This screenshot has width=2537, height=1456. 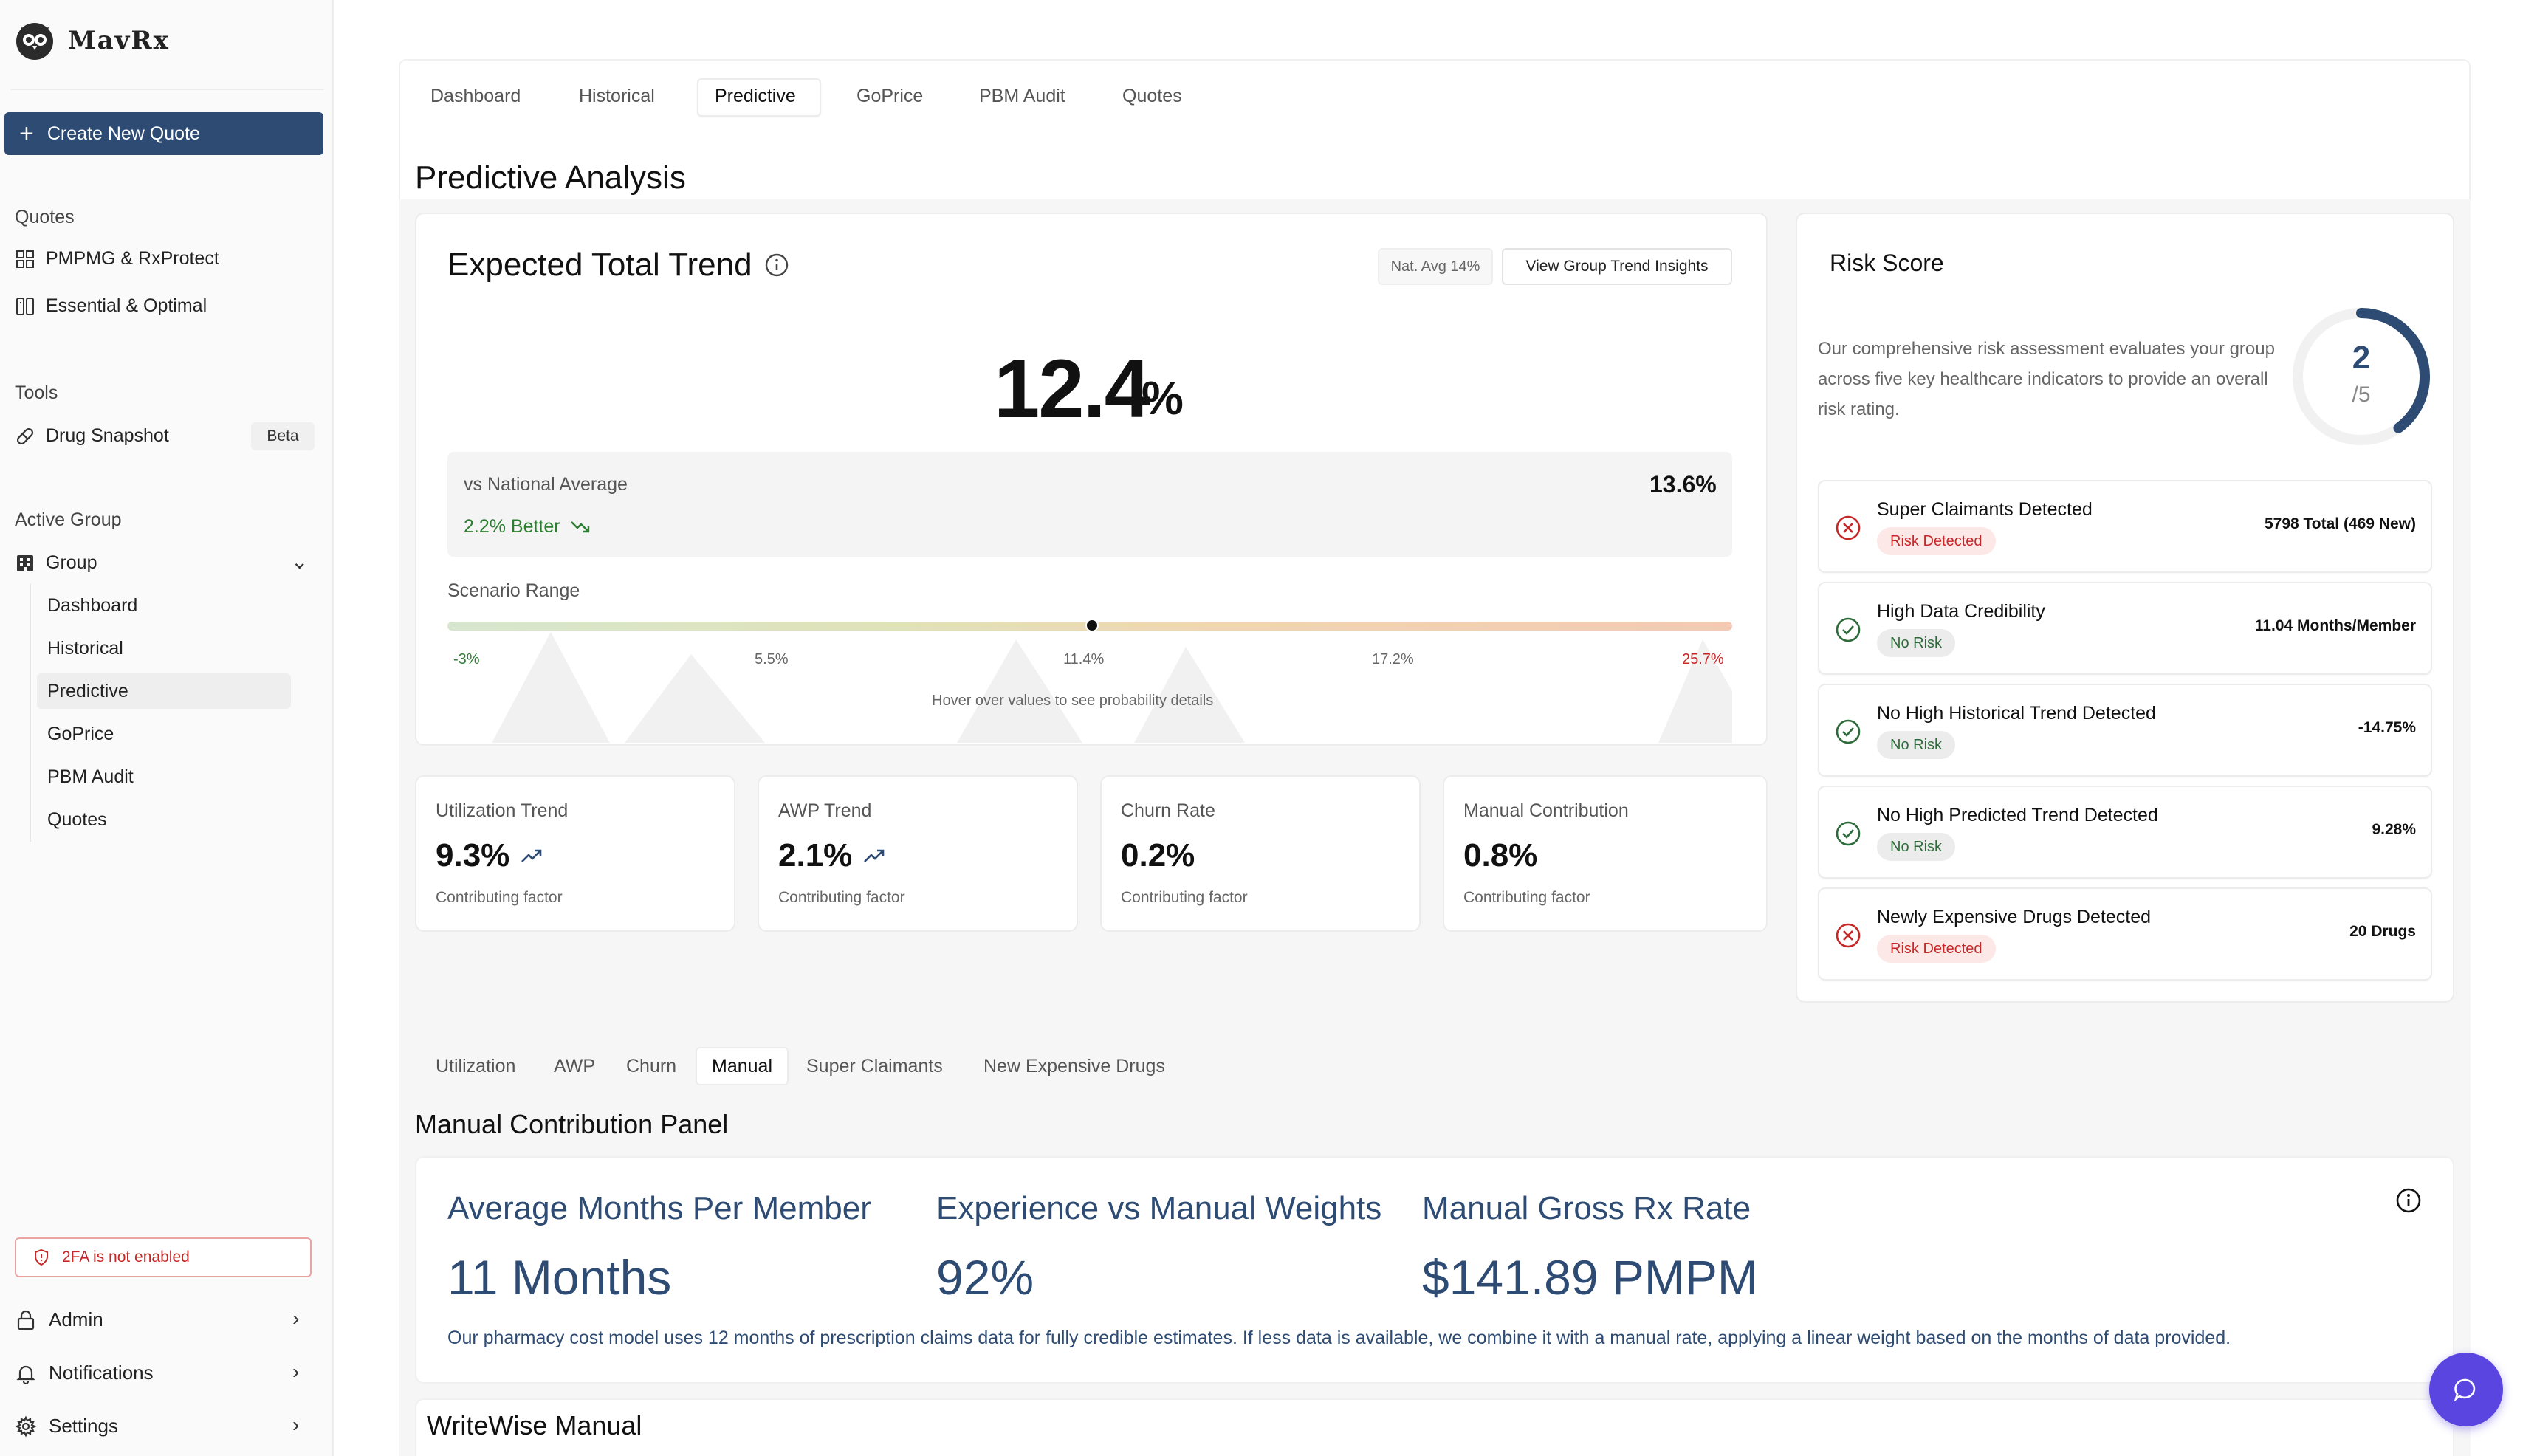 What do you see at coordinates (66, 1426) in the screenshot?
I see `sidebar-settings: Settings` at bounding box center [66, 1426].